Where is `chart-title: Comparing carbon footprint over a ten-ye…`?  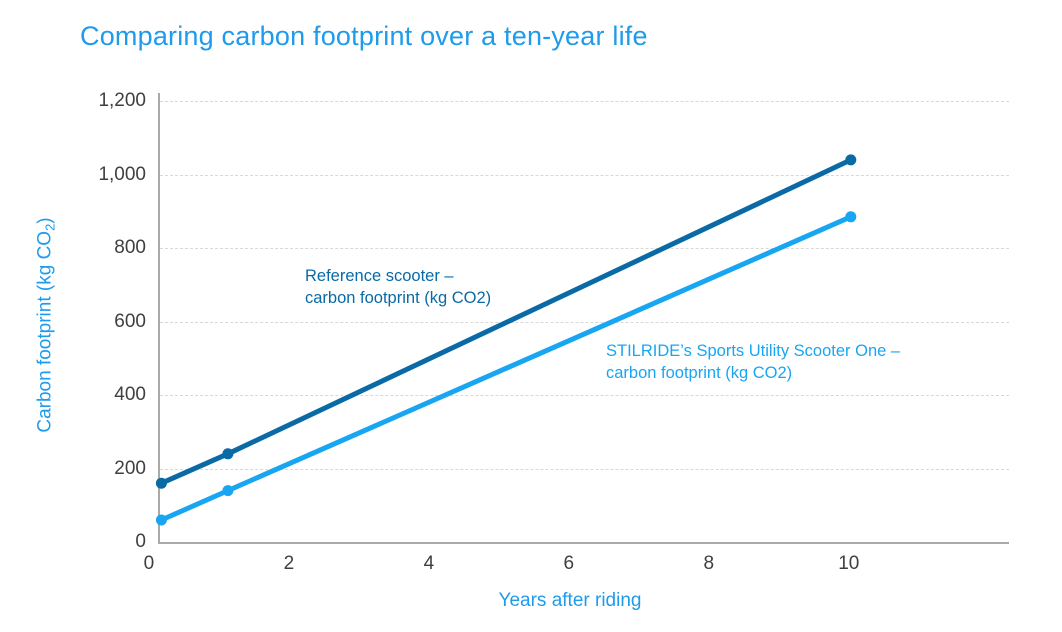
chart-title: Comparing carbon footprint over a ten-ye… is located at coordinates (364, 36).